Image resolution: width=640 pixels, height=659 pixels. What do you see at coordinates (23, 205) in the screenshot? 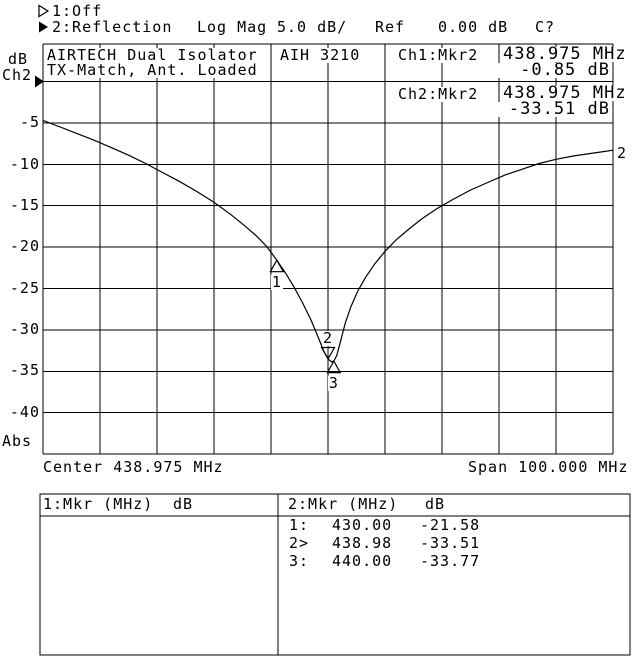
I see `y-tick-label: -15` at bounding box center [23, 205].